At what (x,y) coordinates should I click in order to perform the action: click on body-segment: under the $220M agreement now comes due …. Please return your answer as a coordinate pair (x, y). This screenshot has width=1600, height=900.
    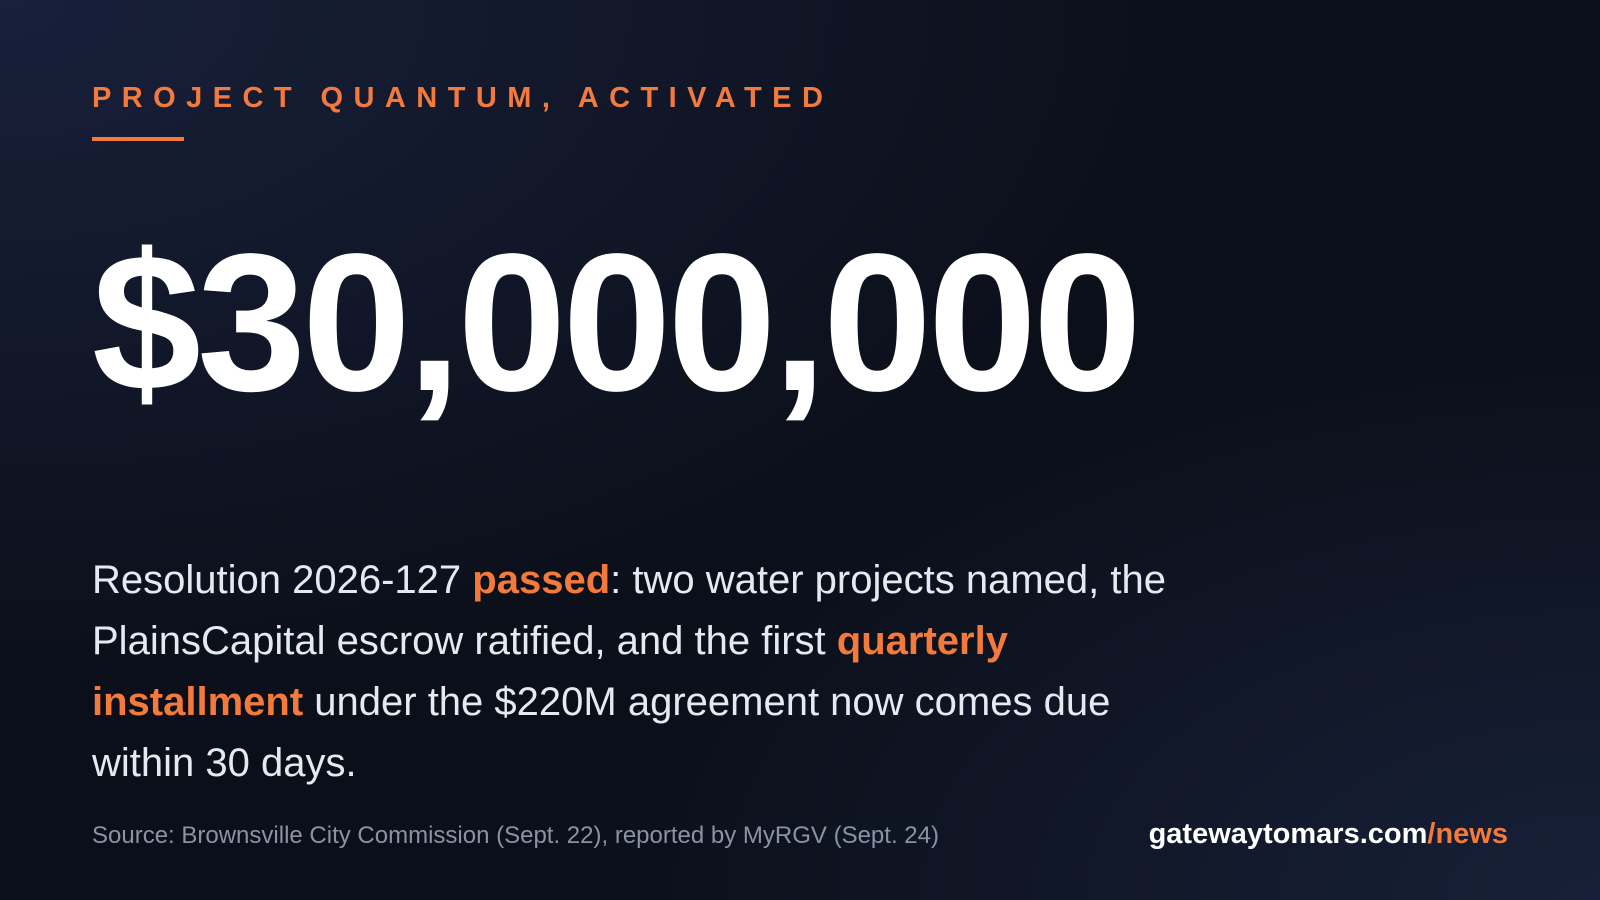
    Looking at the image, I should click on (601, 732).